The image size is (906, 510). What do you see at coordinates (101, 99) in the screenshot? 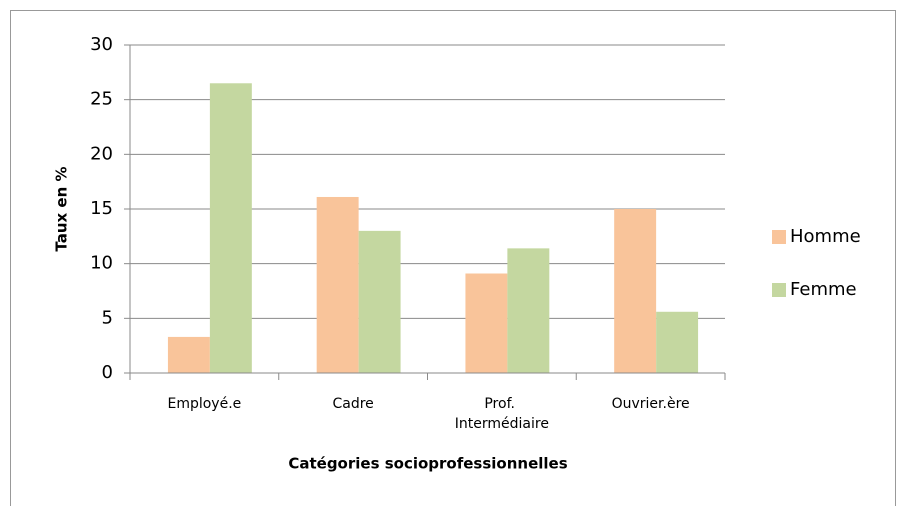
I see `y-tick-label: 25` at bounding box center [101, 99].